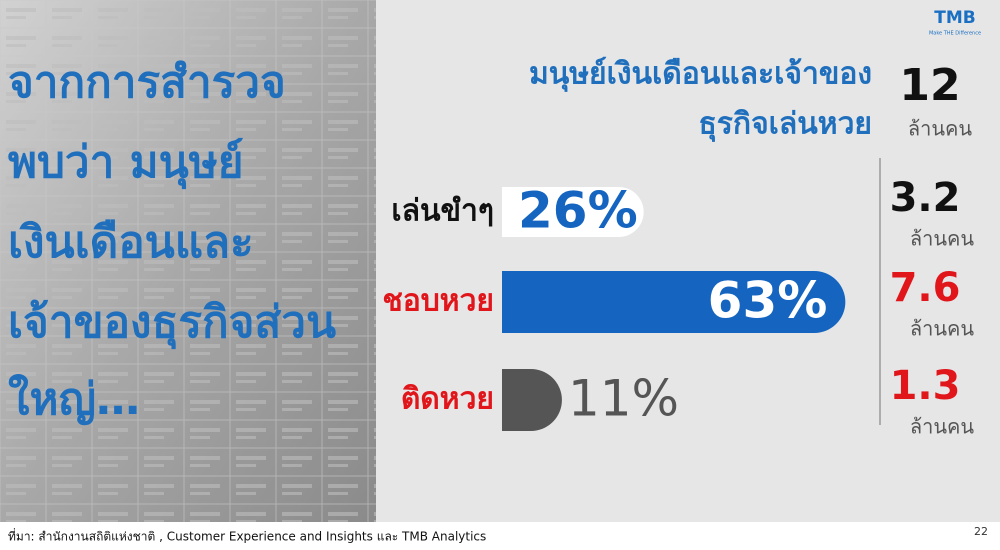 The width and height of the screenshot is (1000, 550). I want to click on category-label: ติดหวย, so click(447, 399).